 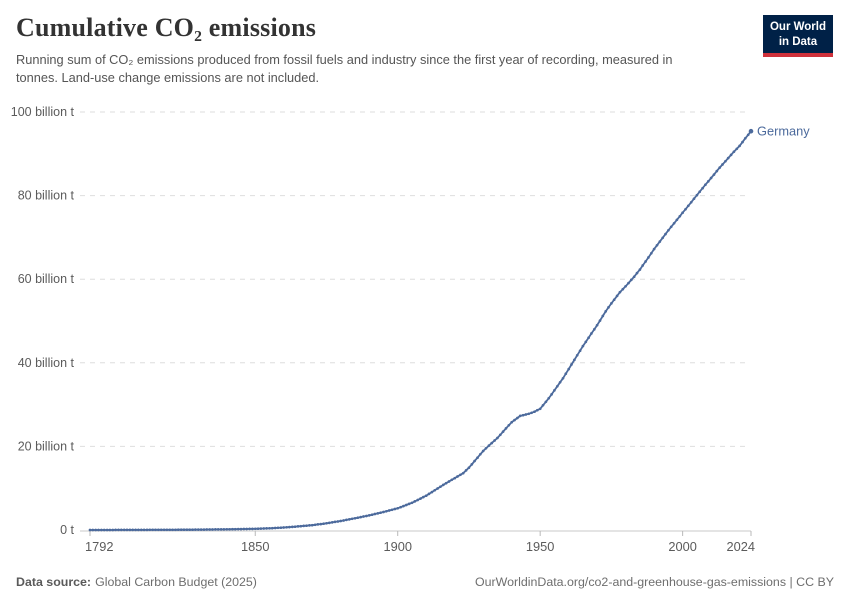 What do you see at coordinates (166, 27) in the screenshot?
I see `chart-title: Cumulative CO₂ emissions` at bounding box center [166, 27].